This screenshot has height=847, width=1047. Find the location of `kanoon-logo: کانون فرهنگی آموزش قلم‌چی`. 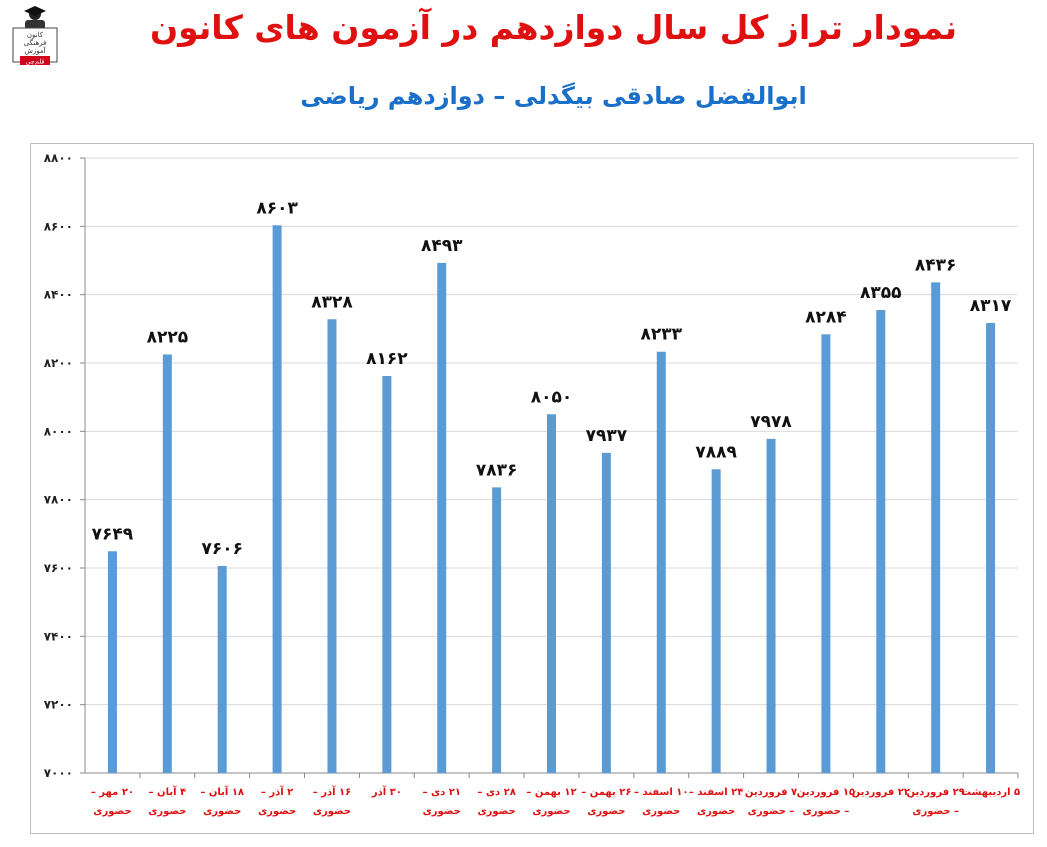

kanoon-logo: کانون فرهنگی آموزش قلم‌چی is located at coordinates (35, 38).